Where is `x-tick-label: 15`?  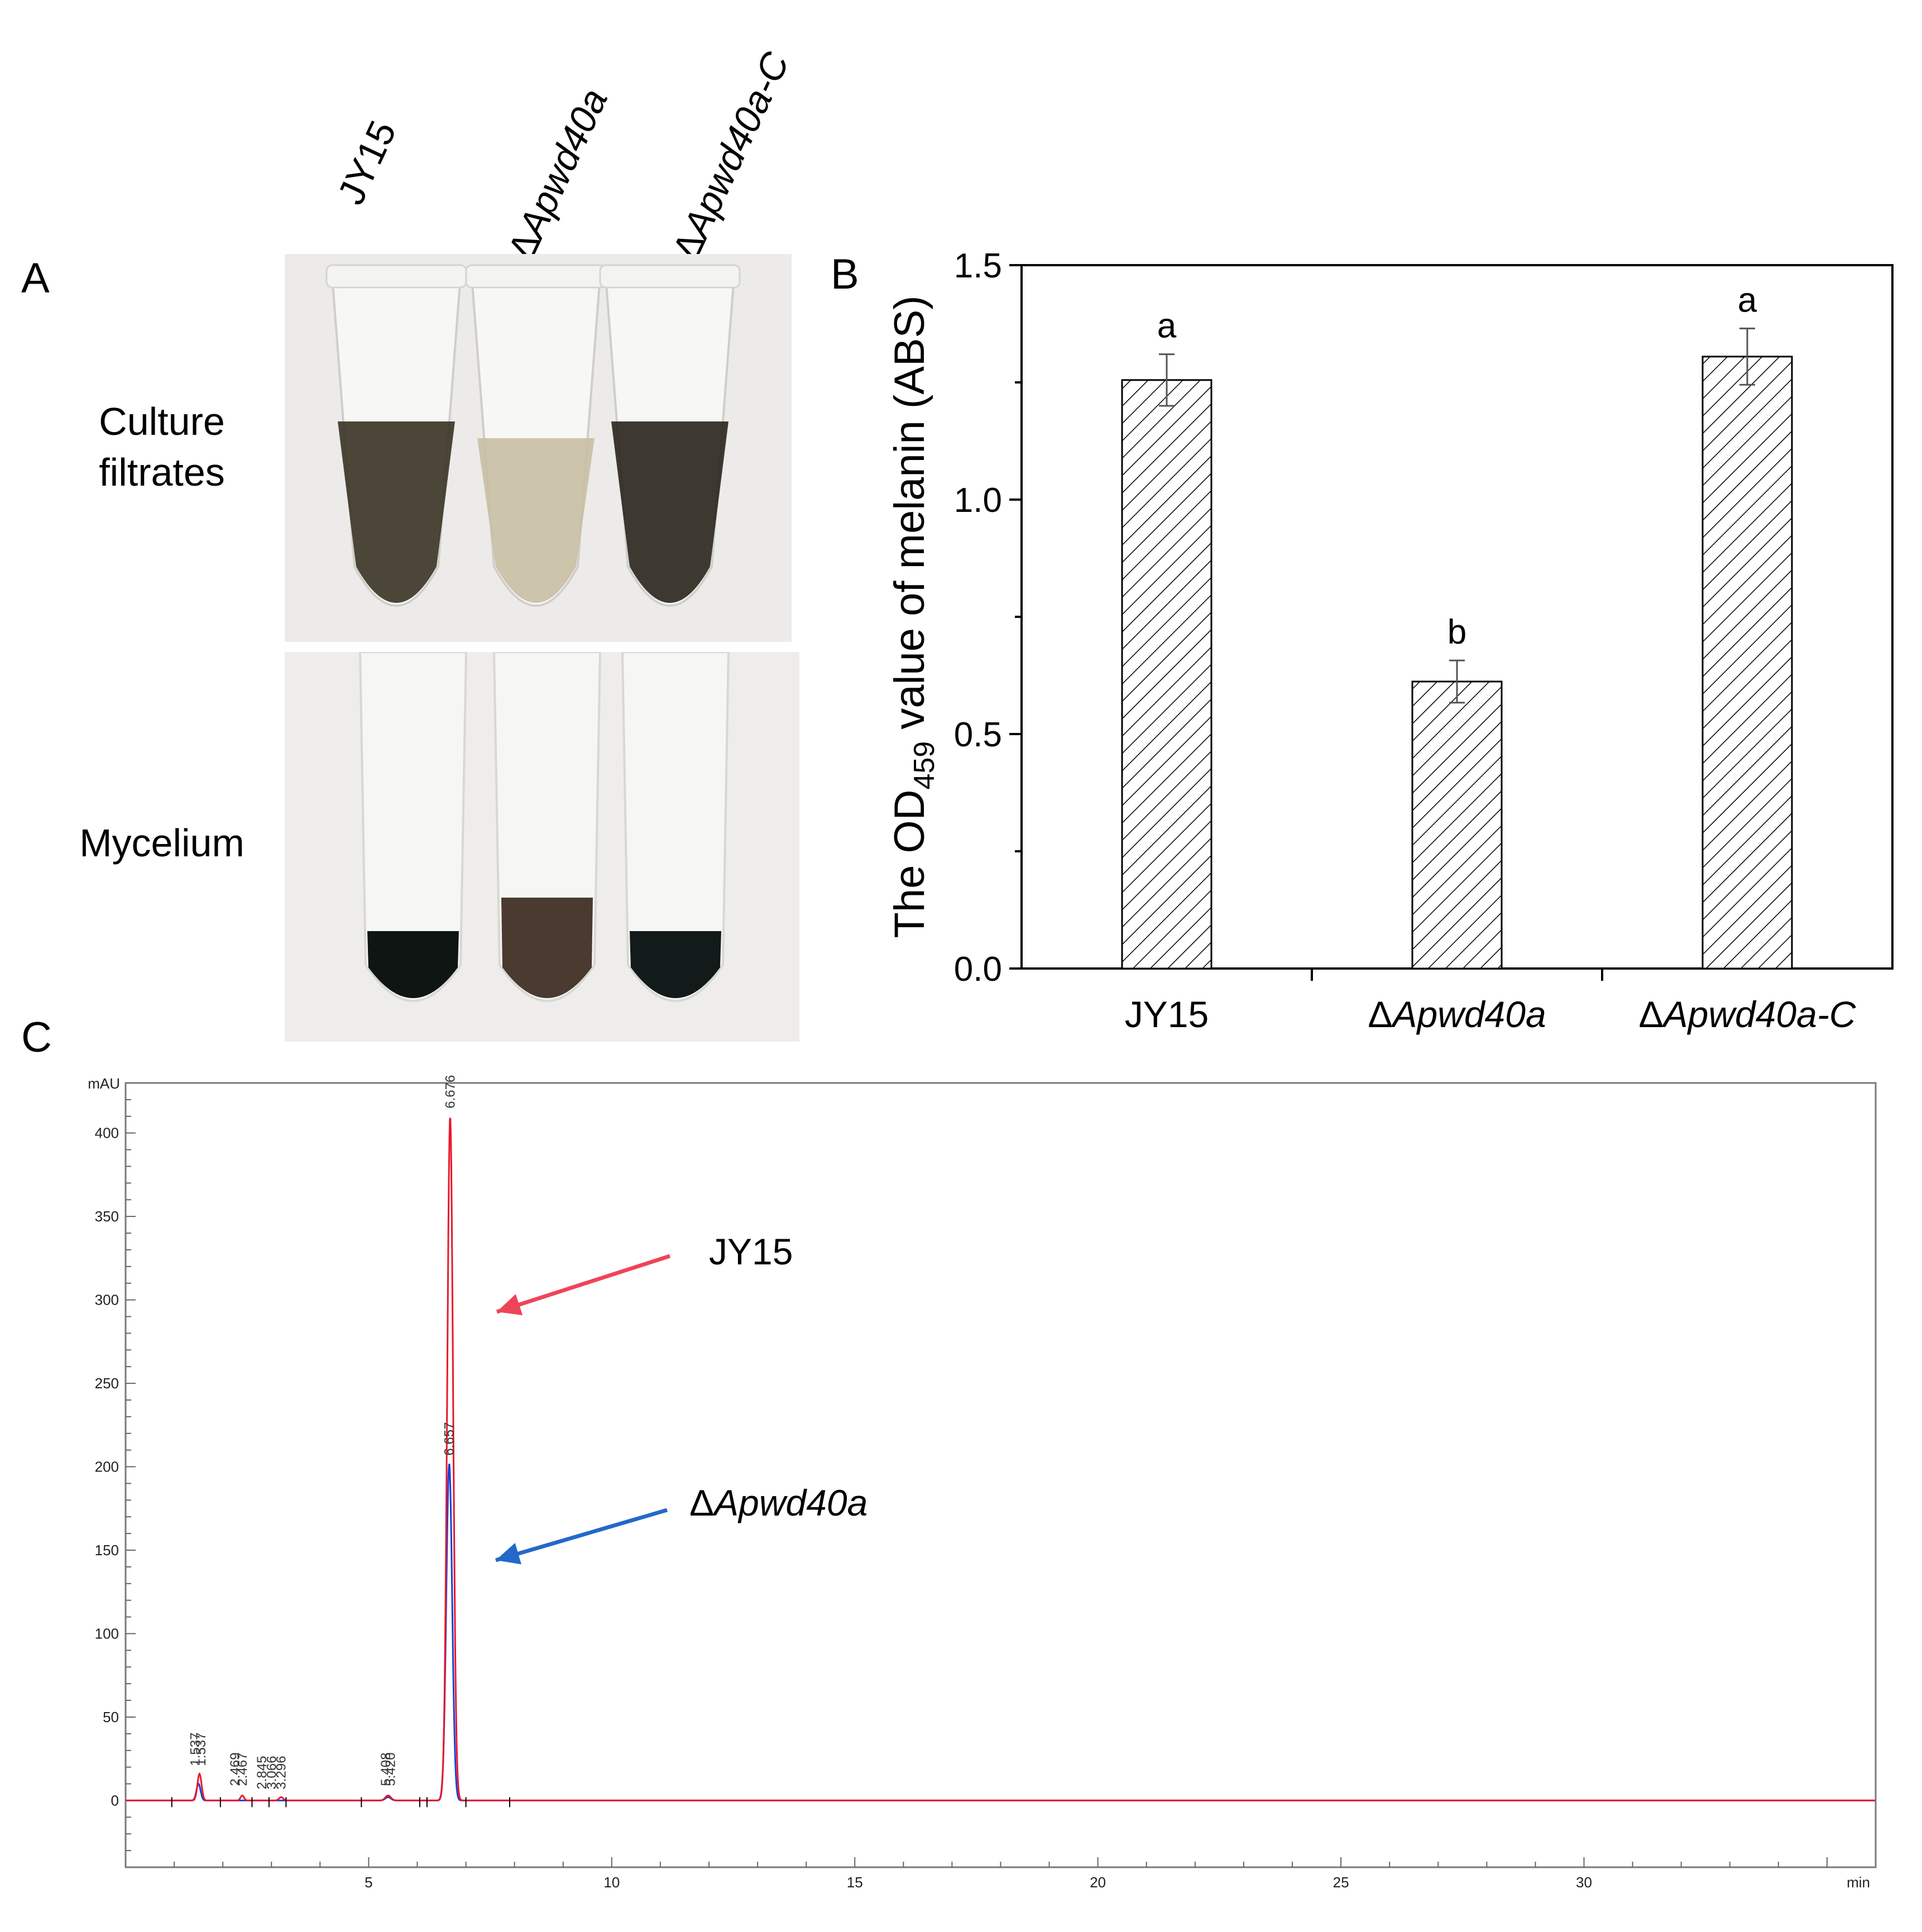
x-tick-label: 15 is located at coordinates (855, 1882).